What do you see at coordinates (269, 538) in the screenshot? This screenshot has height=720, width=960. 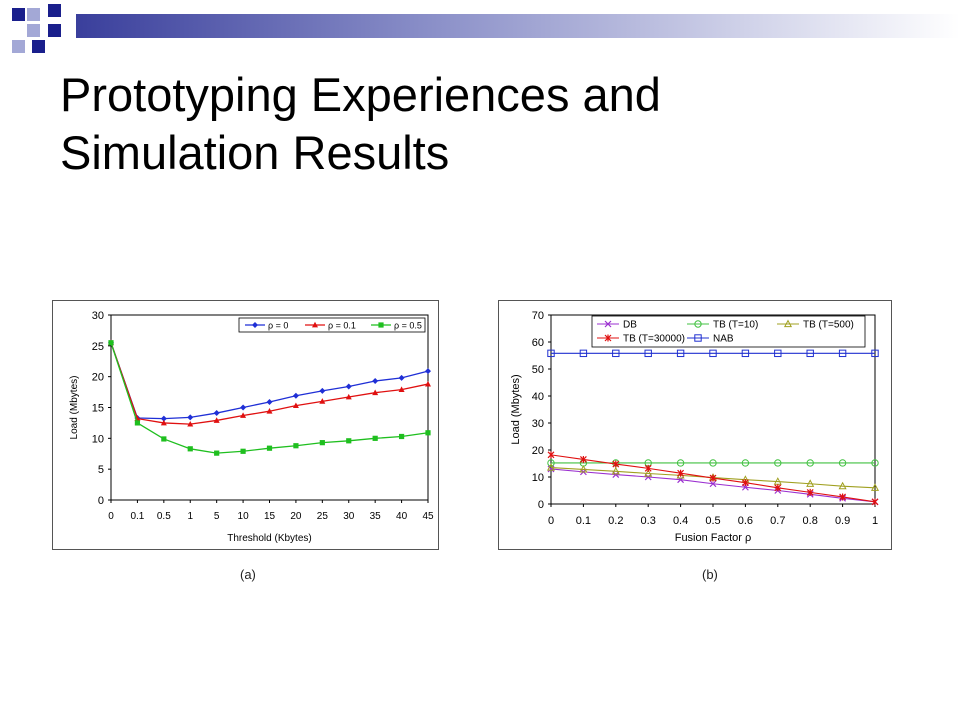 I see `chart-a-x-axis-label: Threshold (Kbytes)` at bounding box center [269, 538].